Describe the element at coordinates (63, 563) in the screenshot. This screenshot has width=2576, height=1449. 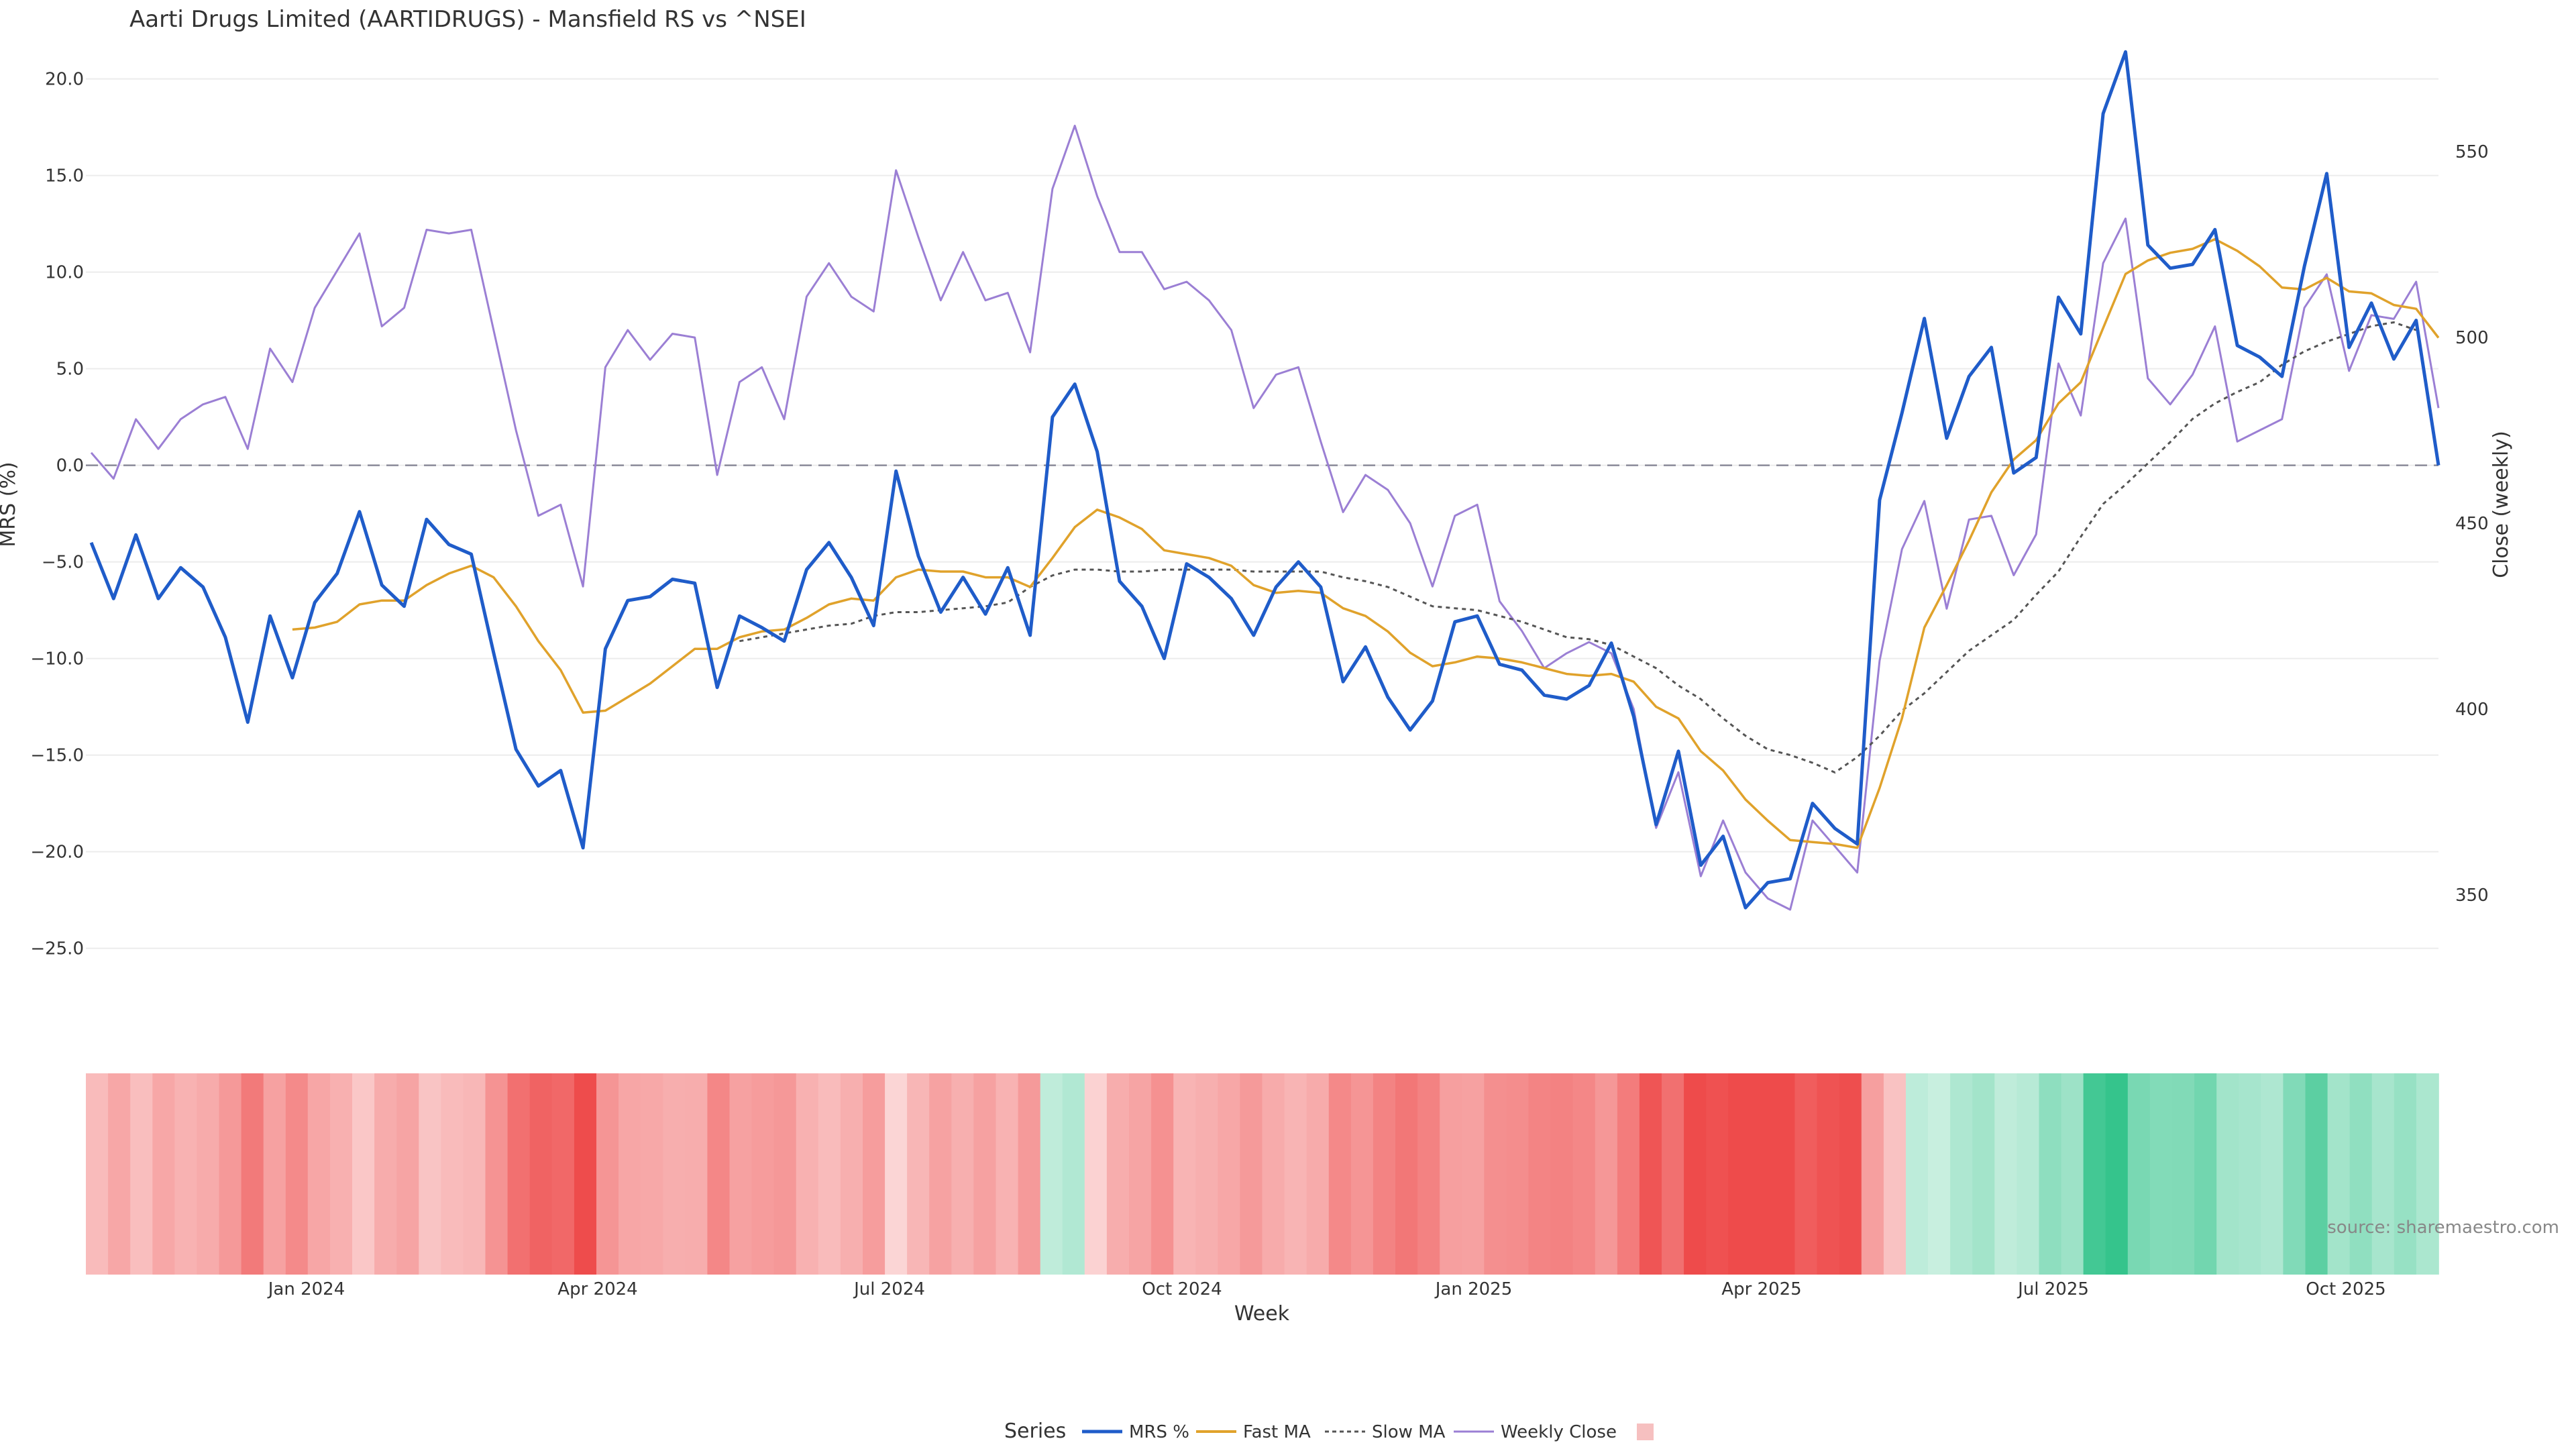
I see `y-tick-label: −5.0` at that location.